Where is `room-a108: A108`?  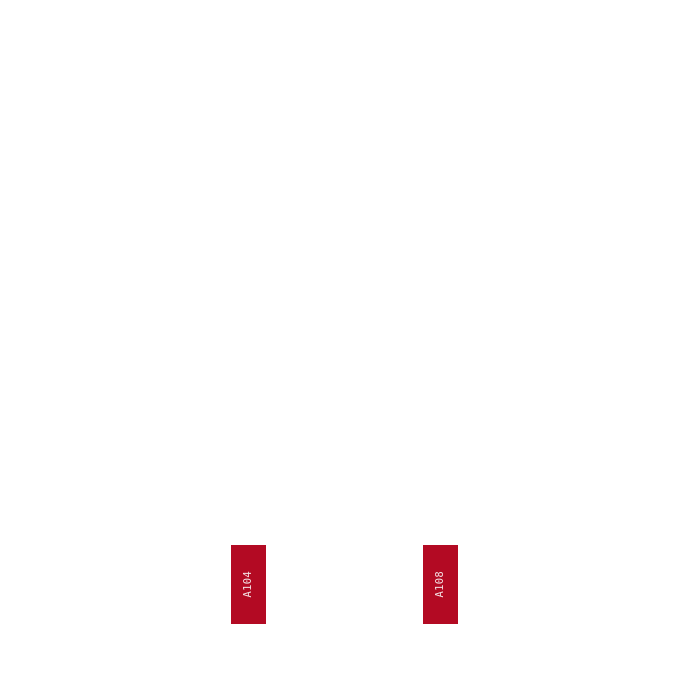 room-a108: A108 is located at coordinates (440, 584).